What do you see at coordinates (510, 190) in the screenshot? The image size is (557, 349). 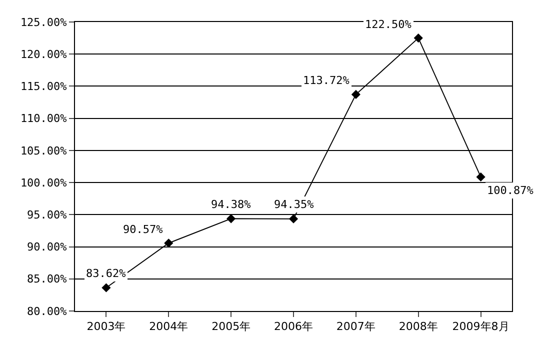 I see `data-label: 100.87%` at bounding box center [510, 190].